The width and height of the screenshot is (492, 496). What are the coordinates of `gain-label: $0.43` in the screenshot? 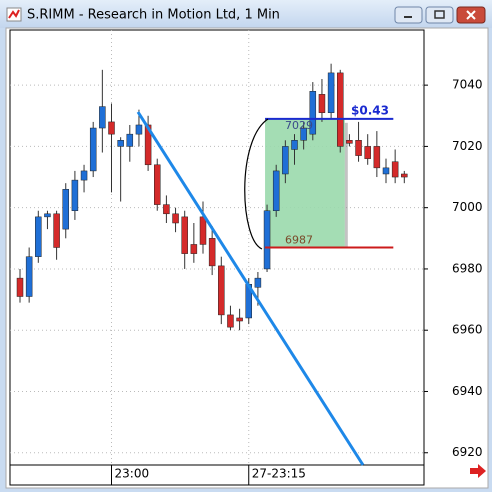 It's located at (370, 110).